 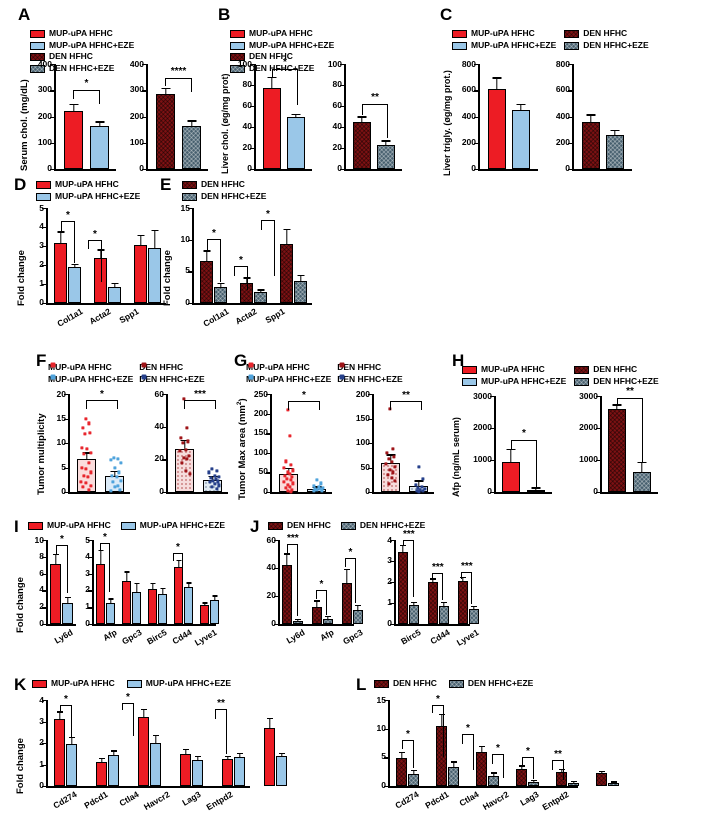 What do you see at coordinates (255, 526) in the screenshot?
I see `panel-J-letter: J` at bounding box center [255, 526].